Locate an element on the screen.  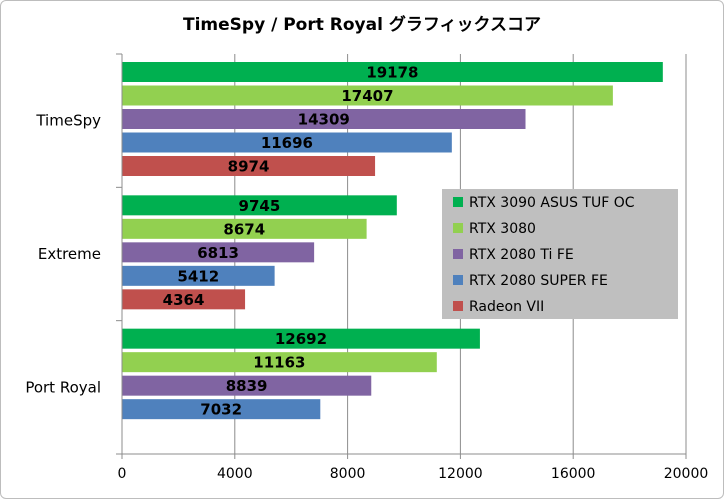
data-label: 8674 is located at coordinates (244, 229).